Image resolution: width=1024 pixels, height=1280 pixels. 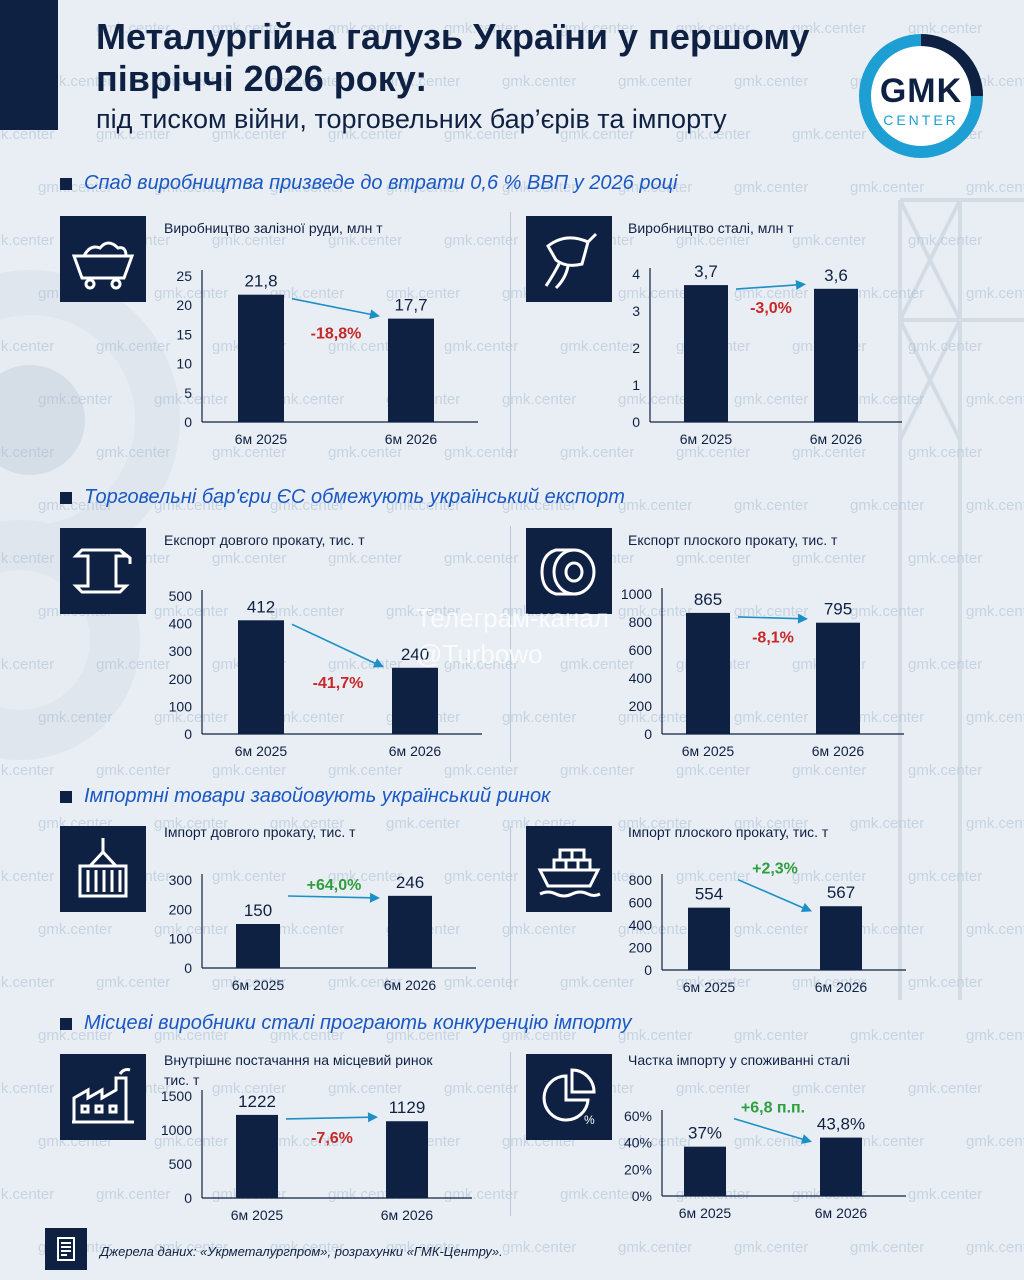 I want to click on y-tick-label: 10, so click(x=184, y=364).